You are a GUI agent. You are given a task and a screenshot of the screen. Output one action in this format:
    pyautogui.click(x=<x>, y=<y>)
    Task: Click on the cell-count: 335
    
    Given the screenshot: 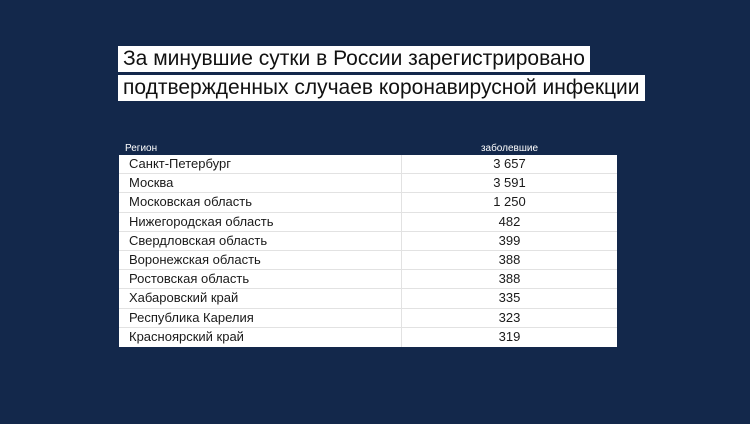 What is the action you would take?
    pyautogui.click(x=509, y=298)
    